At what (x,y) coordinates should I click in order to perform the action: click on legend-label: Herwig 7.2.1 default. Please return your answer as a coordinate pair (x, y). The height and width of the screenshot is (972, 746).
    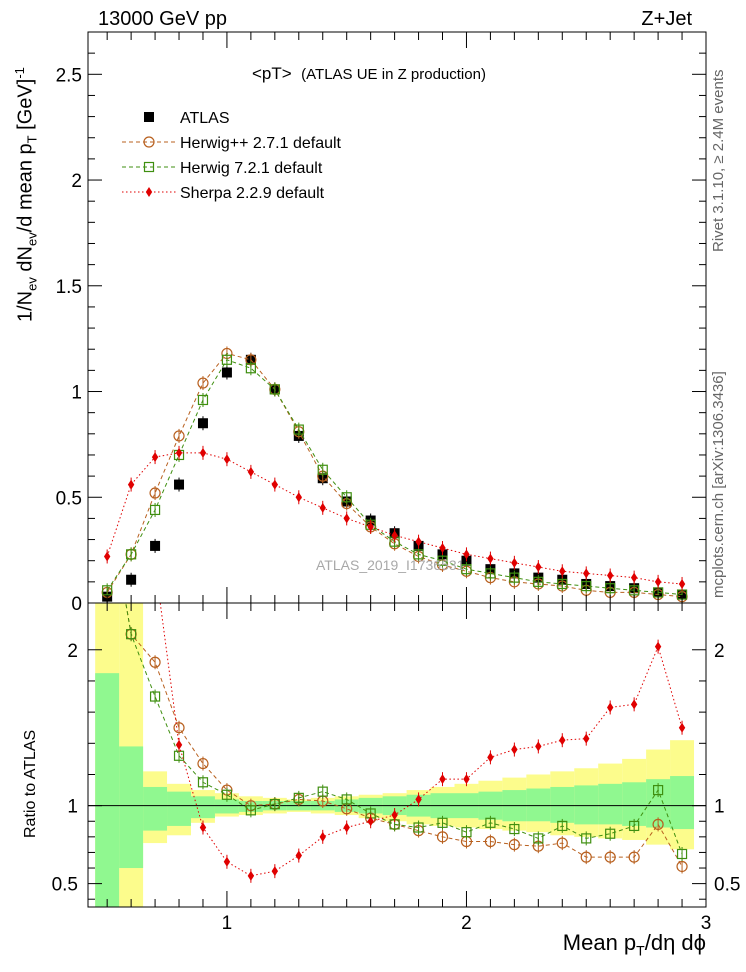
    Looking at the image, I should click on (251, 168).